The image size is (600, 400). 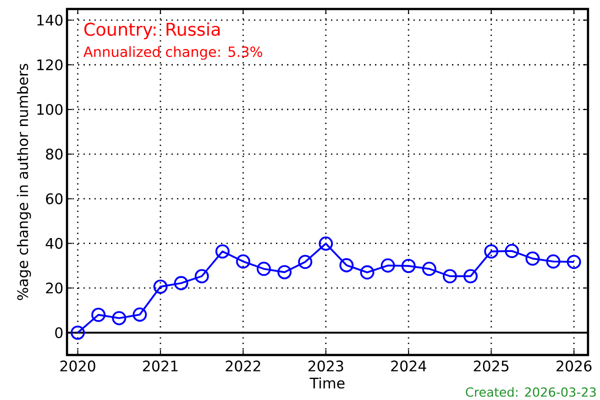 I want to click on text: Created: 2026-03-23, so click(x=531, y=392).